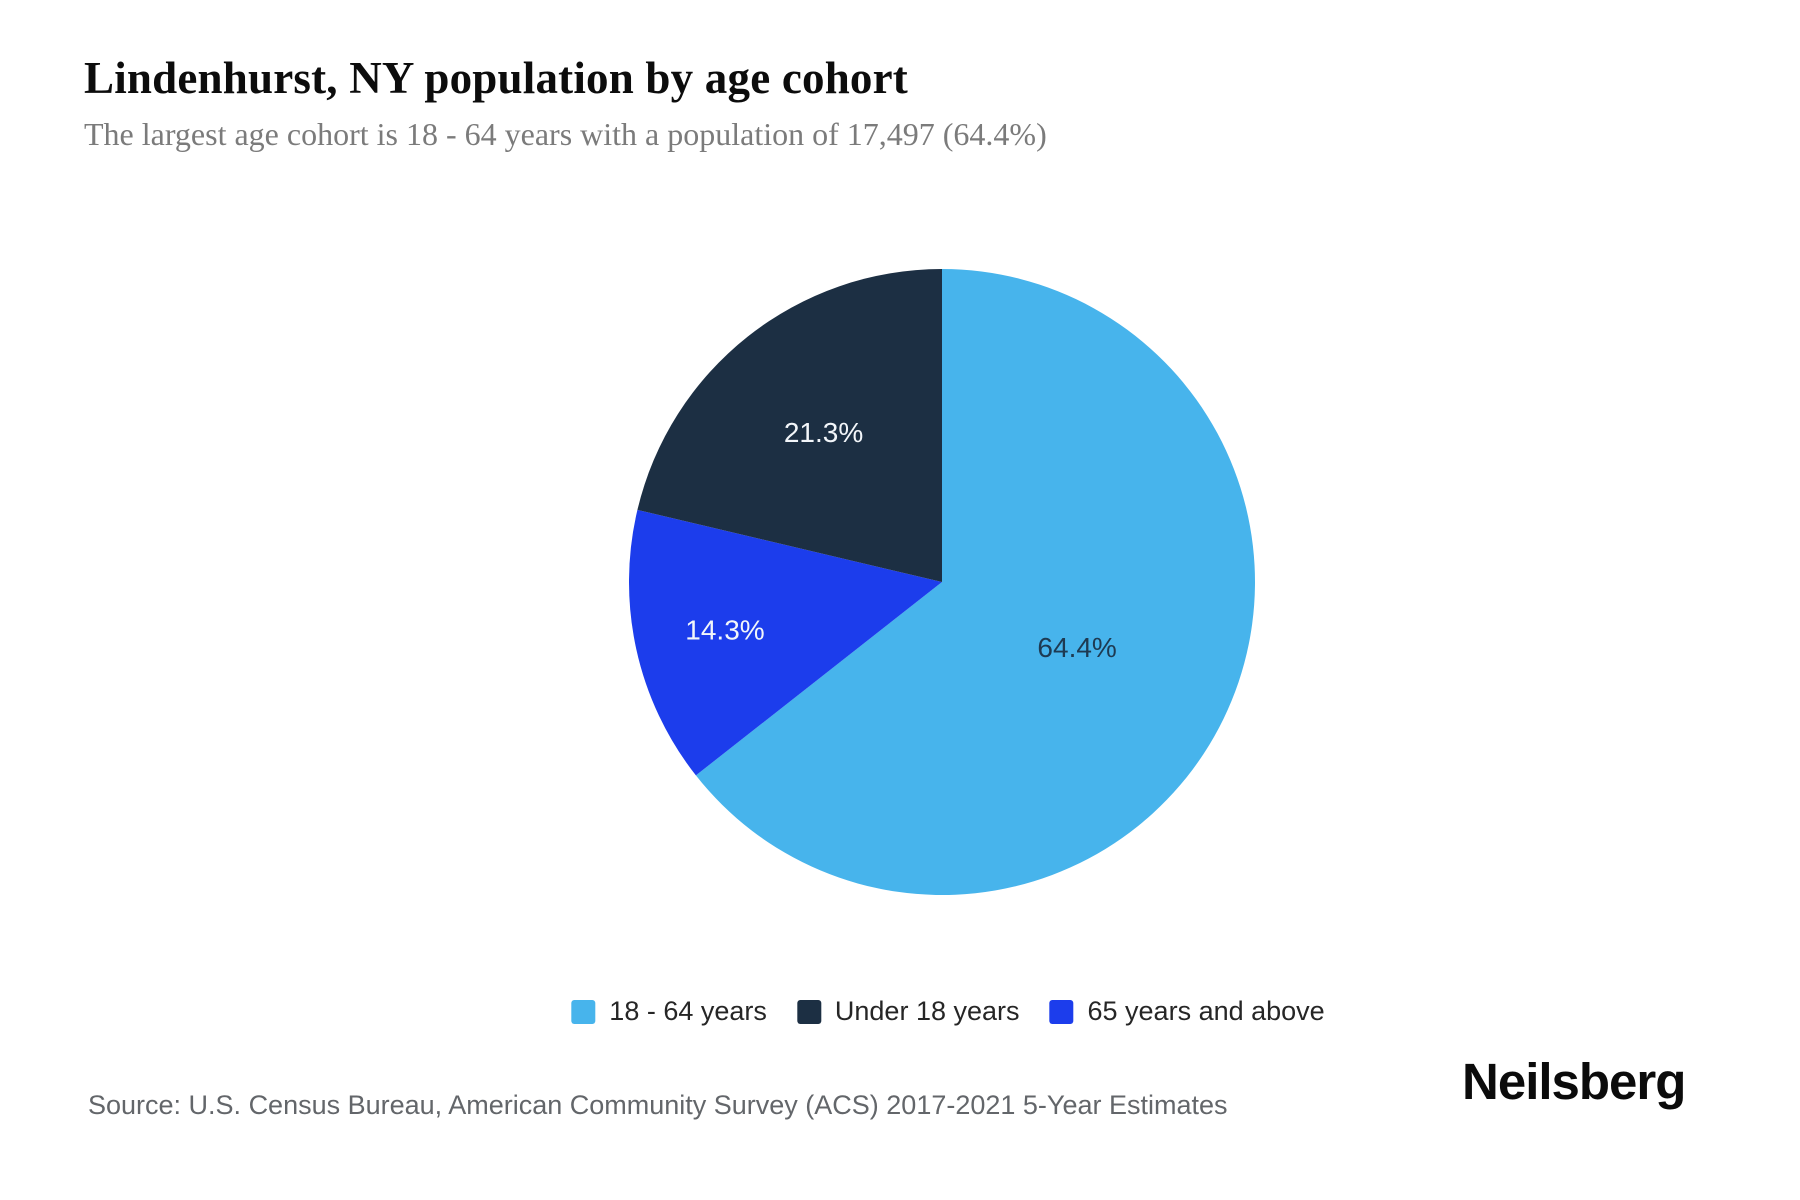 This screenshot has height=1200, width=1800. What do you see at coordinates (724, 629) in the screenshot?
I see `pie-slice-value-label: 14.3%` at bounding box center [724, 629].